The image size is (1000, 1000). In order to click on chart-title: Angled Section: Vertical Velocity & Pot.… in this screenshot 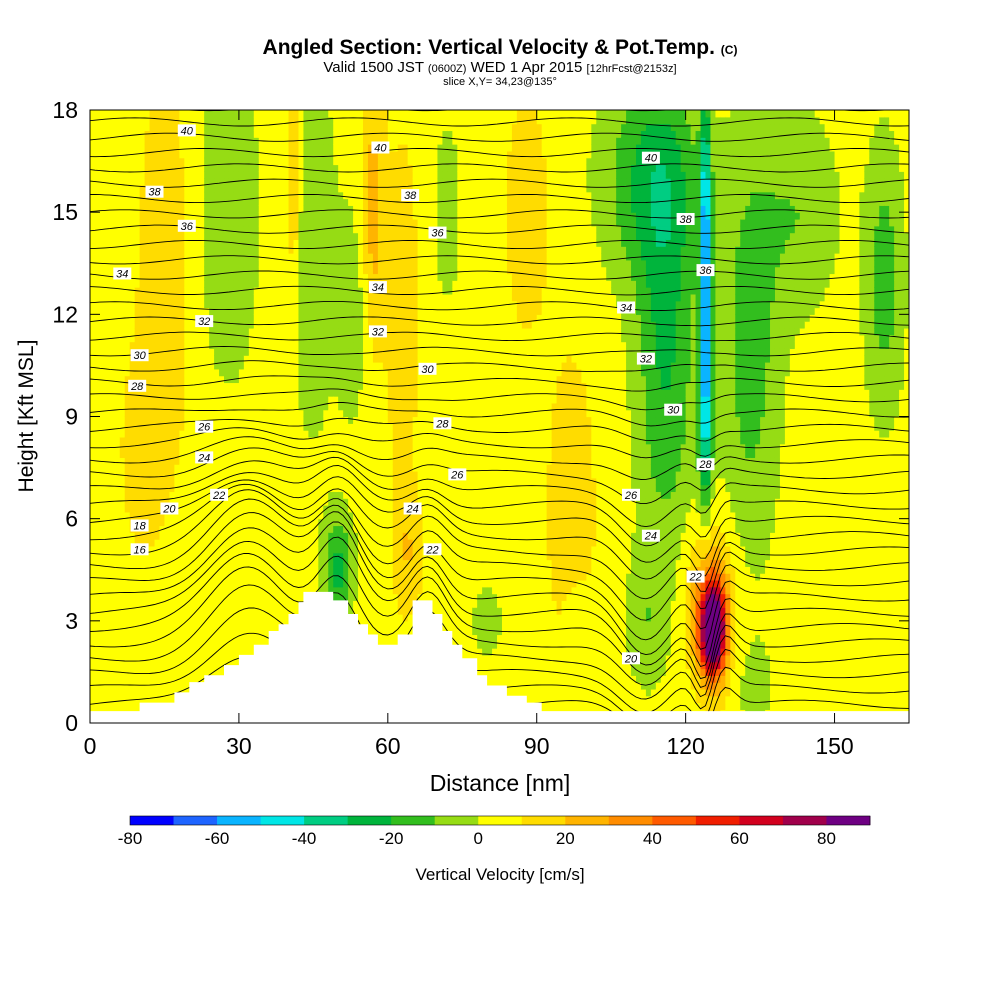, I will do `click(500, 48)`.